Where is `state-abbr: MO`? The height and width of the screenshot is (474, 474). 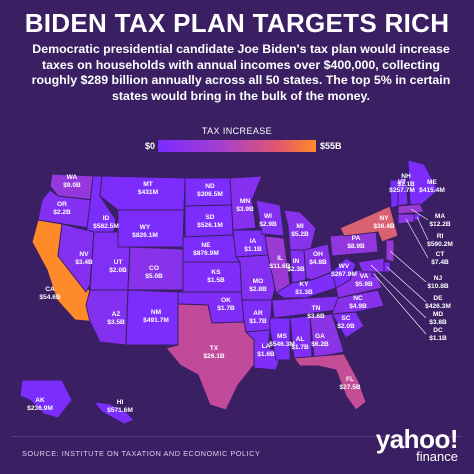 state-abbr: MO is located at coordinates (258, 281).